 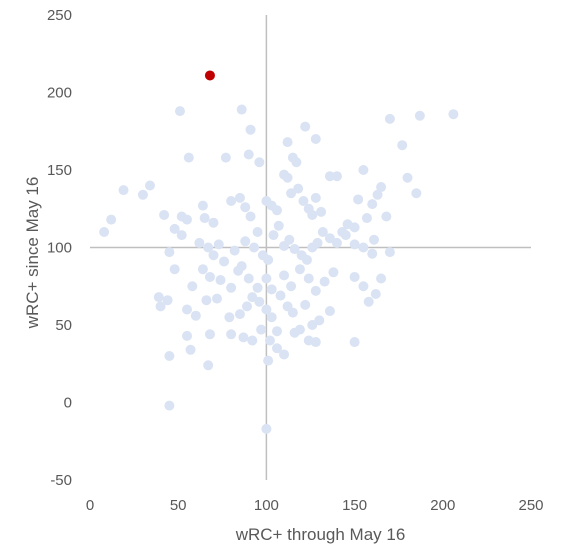 What do you see at coordinates (68, 403) in the screenshot?
I see `y-tick-label: 0` at bounding box center [68, 403].